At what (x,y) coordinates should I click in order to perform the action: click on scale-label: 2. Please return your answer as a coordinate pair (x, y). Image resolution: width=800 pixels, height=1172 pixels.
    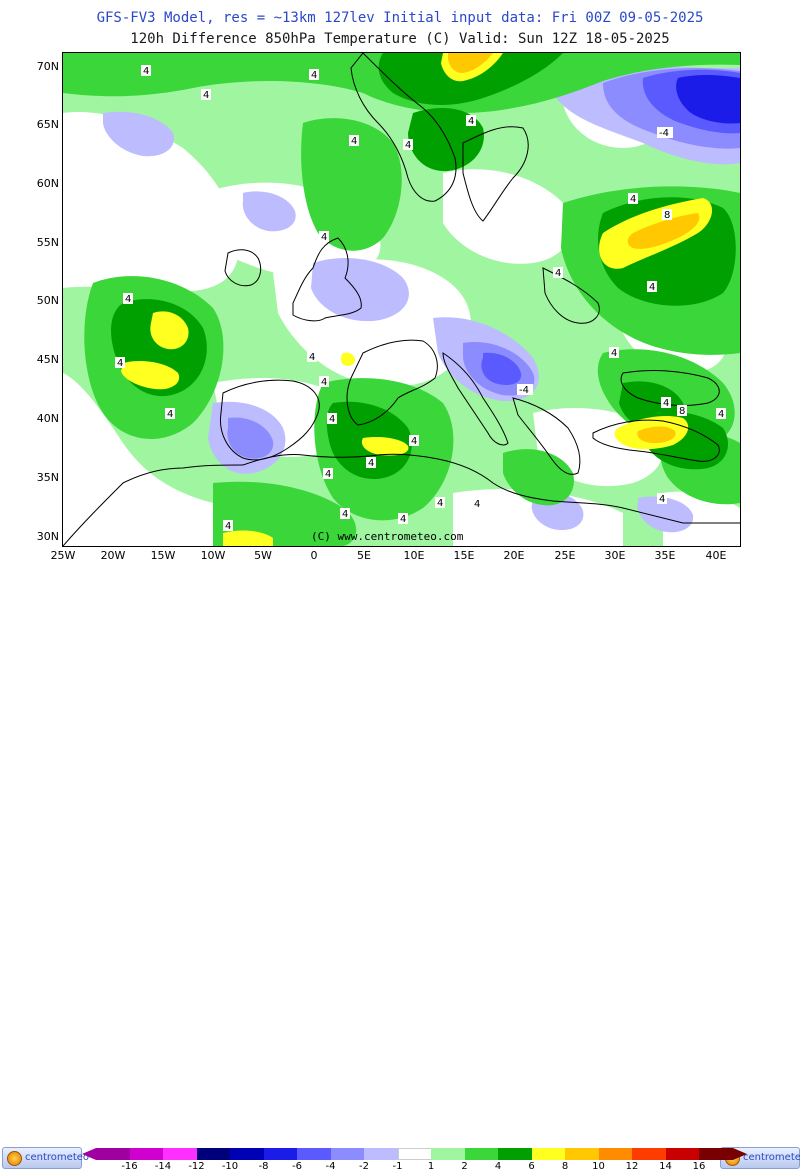
    Looking at the image, I should click on (464, 1166).